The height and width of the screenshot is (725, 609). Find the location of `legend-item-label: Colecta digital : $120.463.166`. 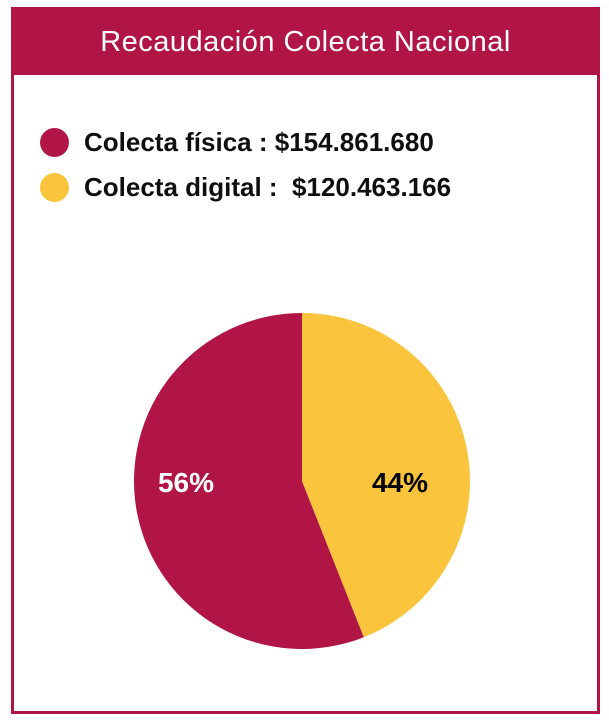

legend-item-label: Colecta digital : $120.463.166 is located at coordinates (268, 187).